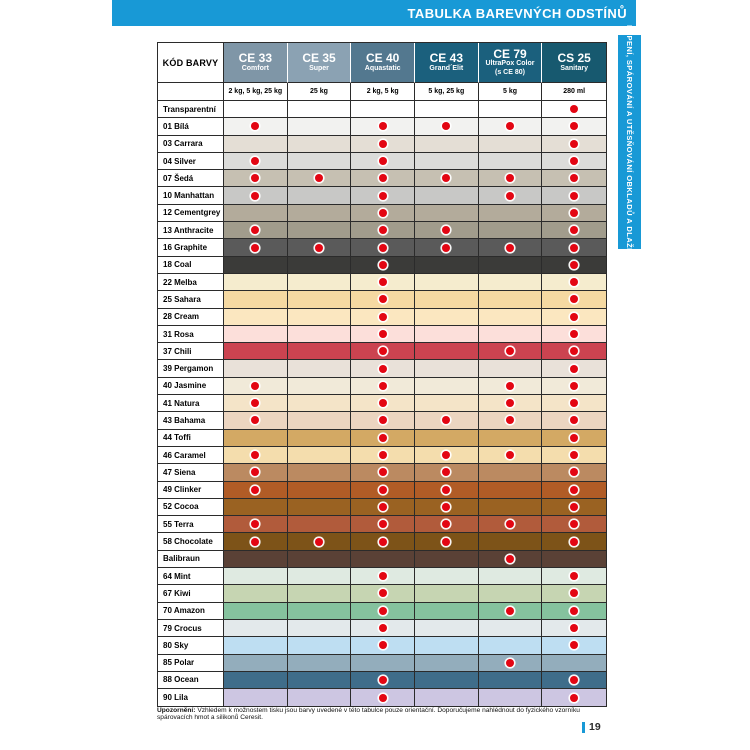 This screenshot has width=750, height=750. What do you see at coordinates (383, 92) in the screenshot?
I see `pack-size: 2 kg, 5 kg` at bounding box center [383, 92].